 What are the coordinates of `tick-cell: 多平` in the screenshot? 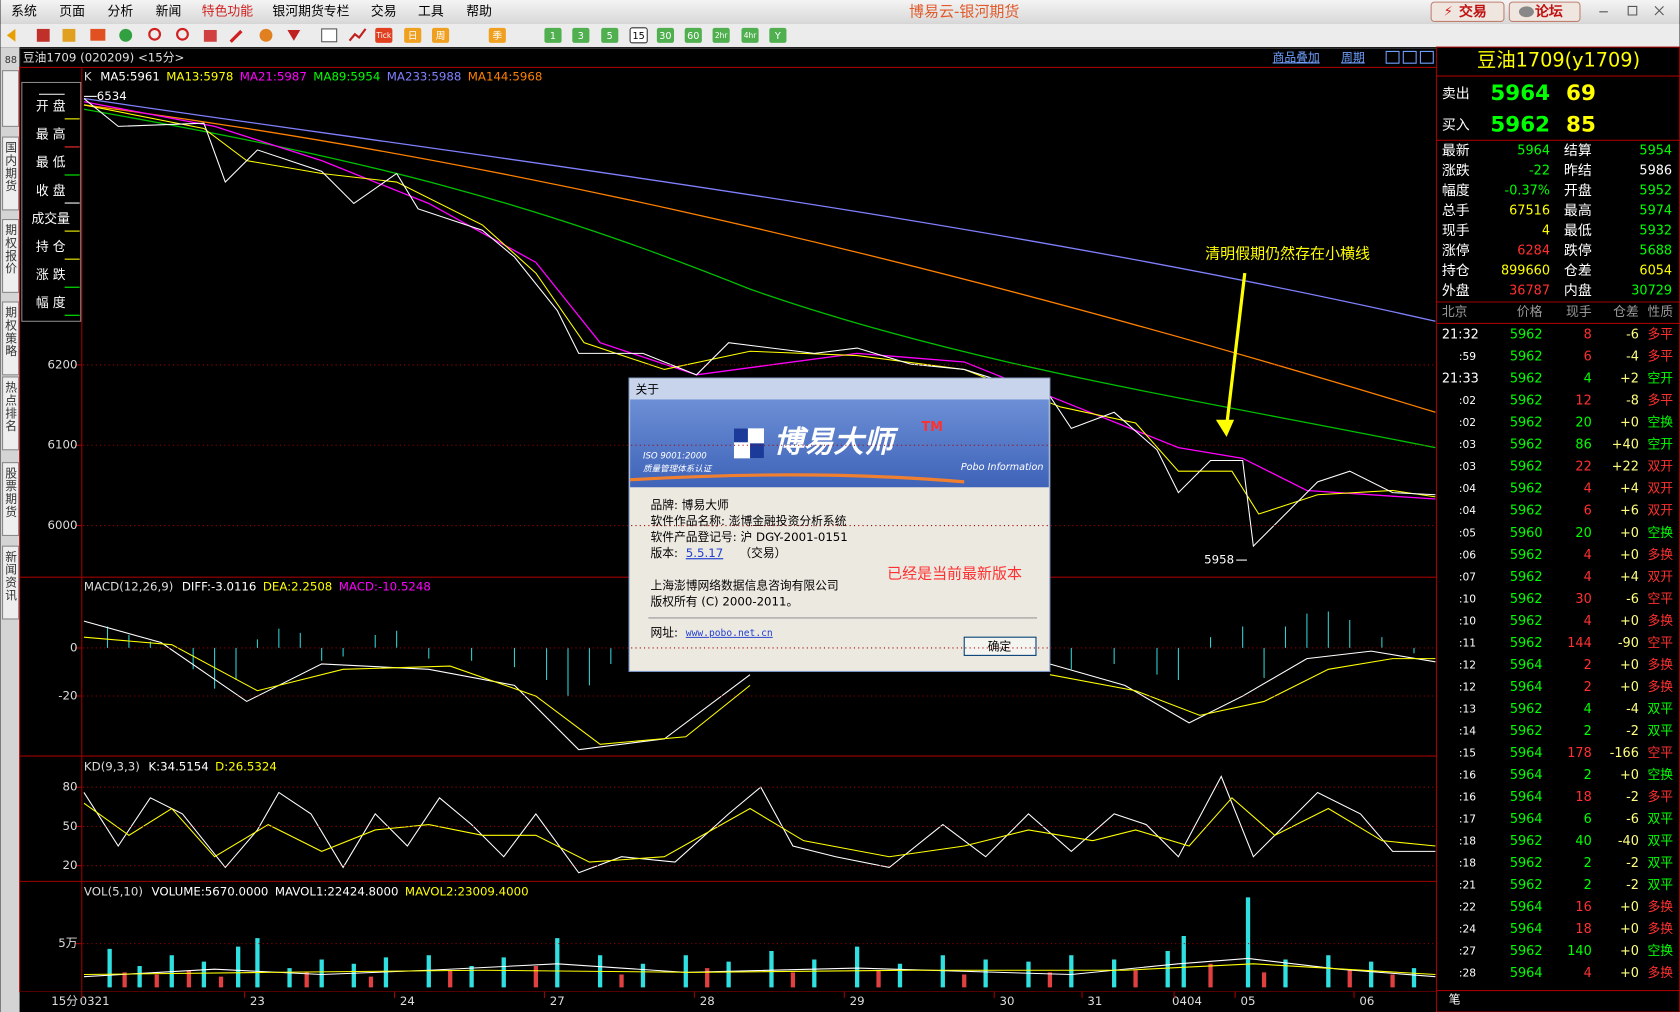 It's located at (1660, 335).